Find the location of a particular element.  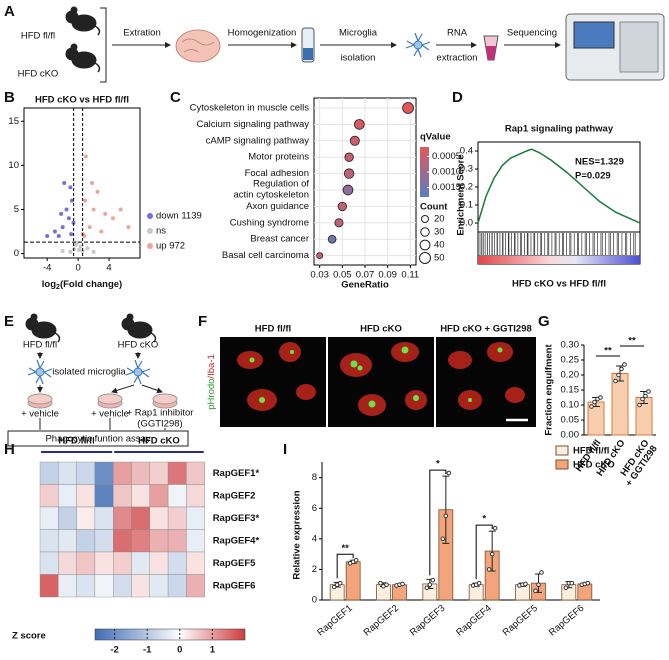

category-label: Calcium signaling pathway is located at coordinates (253, 124).